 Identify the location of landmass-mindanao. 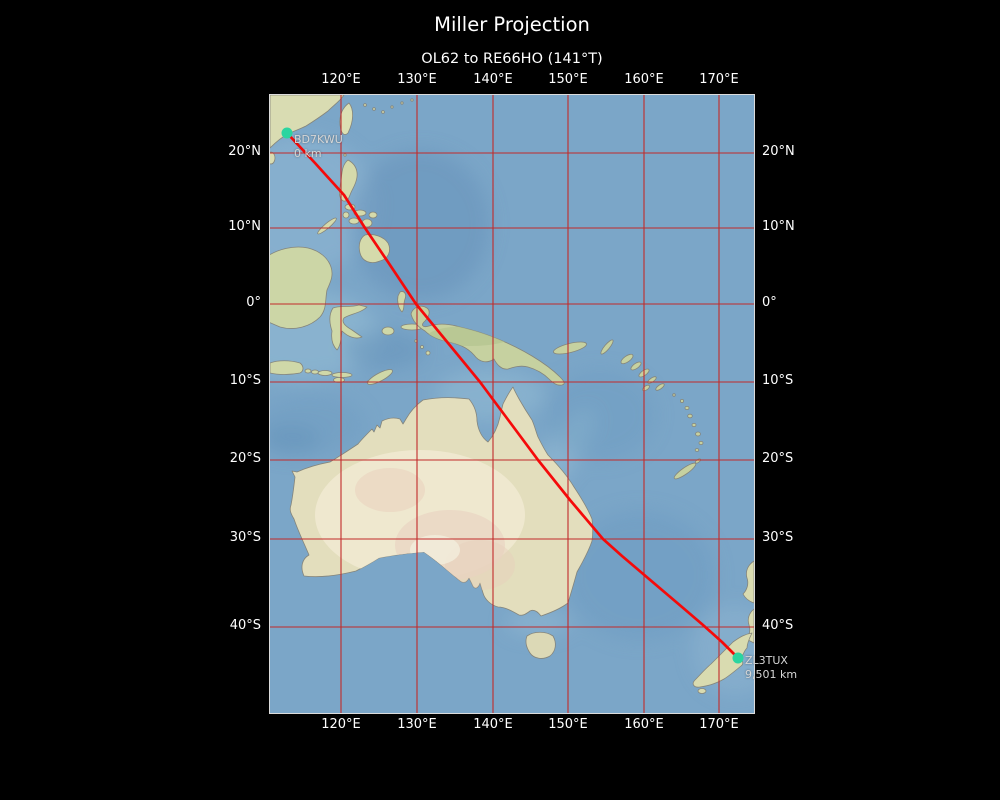
(374, 248).